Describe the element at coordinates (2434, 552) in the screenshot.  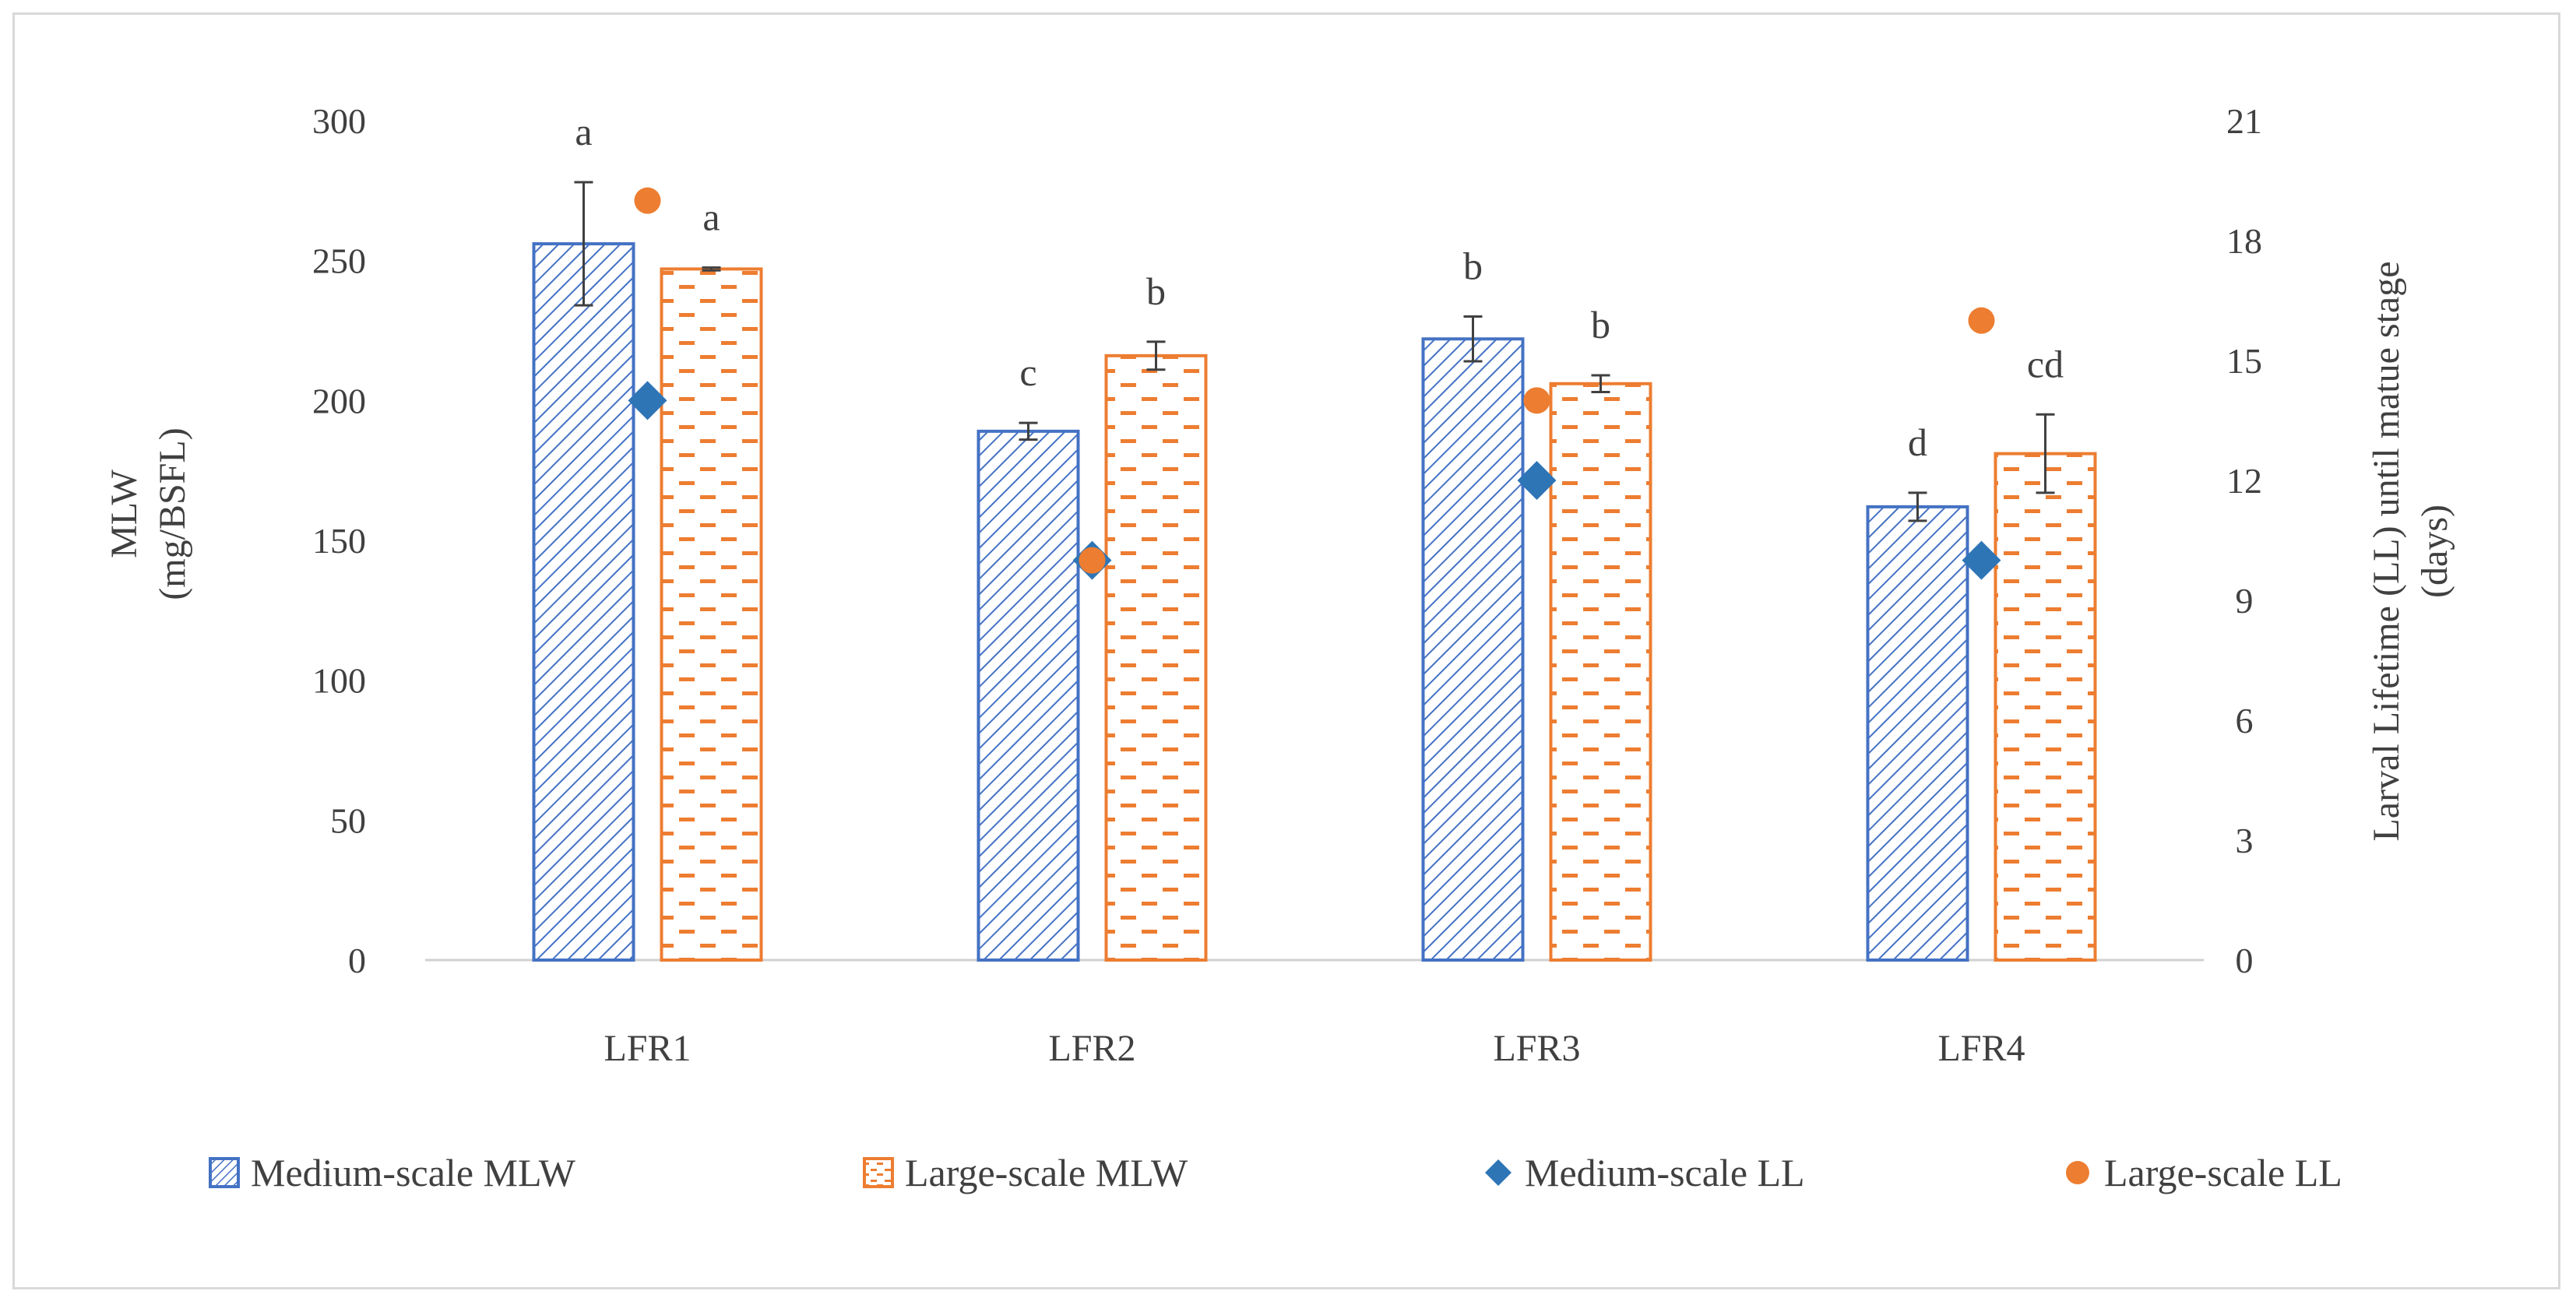
I see `y-right-axis-title-line: (days)` at that location.